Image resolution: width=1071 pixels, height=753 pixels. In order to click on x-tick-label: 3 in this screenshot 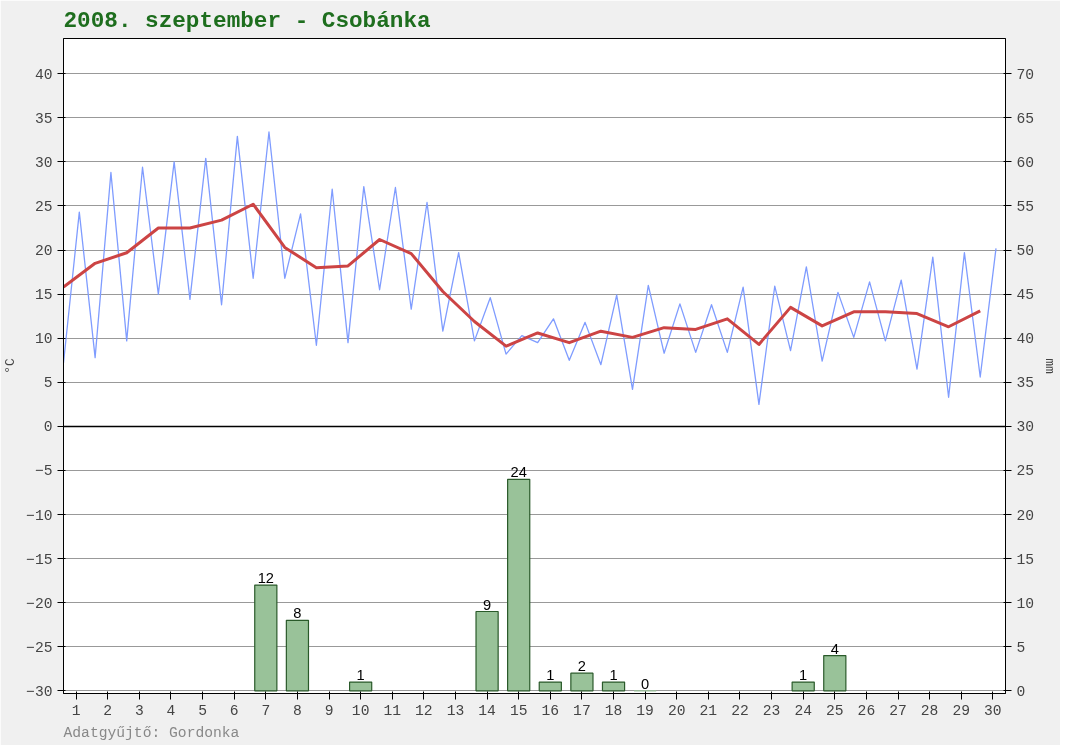, I will do `click(139, 710)`.